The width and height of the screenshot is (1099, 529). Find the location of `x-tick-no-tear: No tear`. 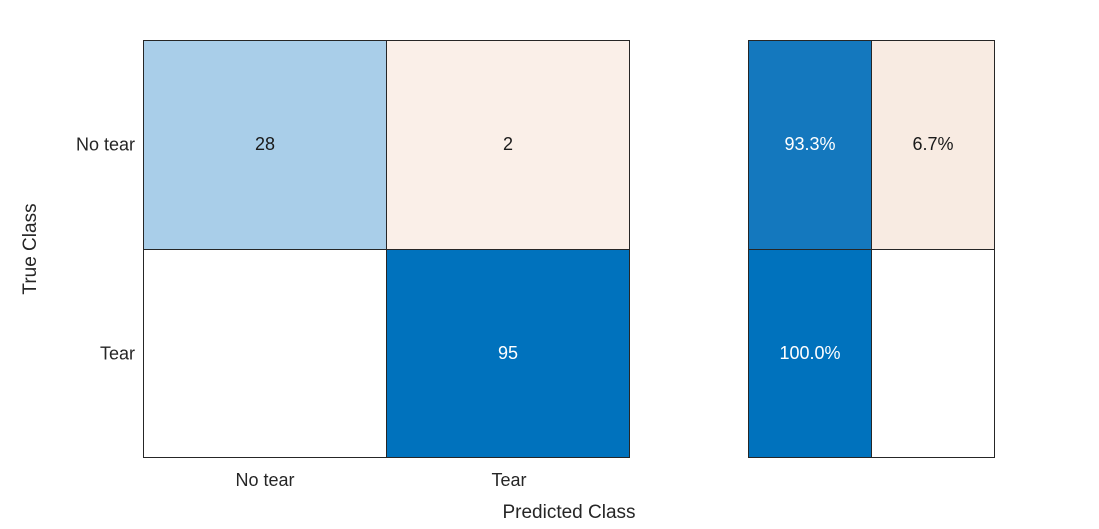

x-tick-no-tear: No tear is located at coordinates (265, 480).